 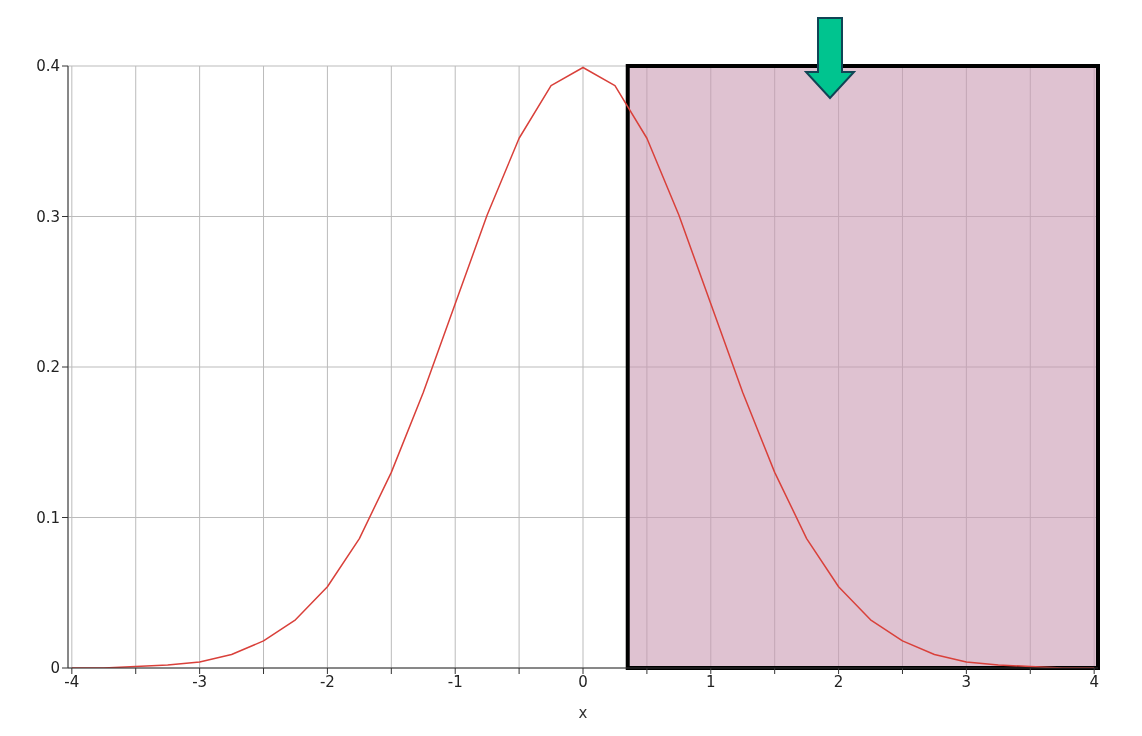 I want to click on x-tick-label: 2, so click(x=838, y=681).